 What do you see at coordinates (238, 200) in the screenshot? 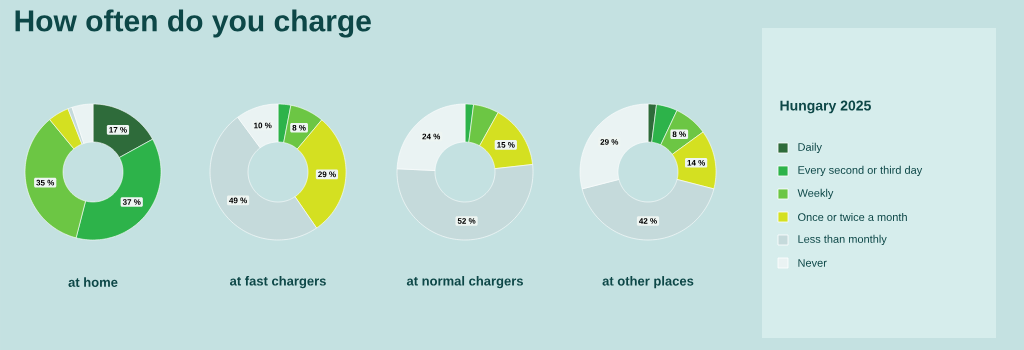
I see `data-label: 49 %` at bounding box center [238, 200].